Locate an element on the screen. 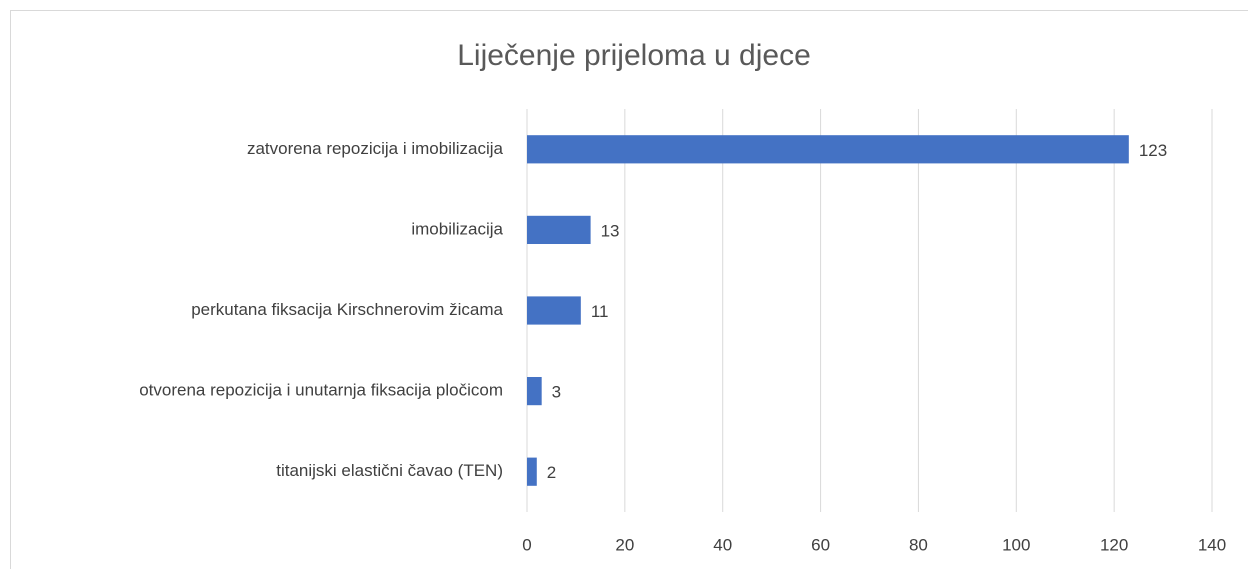 The image size is (1248, 569). y-tick-label: zatvorena repozicija i imobilizacija is located at coordinates (375, 148).